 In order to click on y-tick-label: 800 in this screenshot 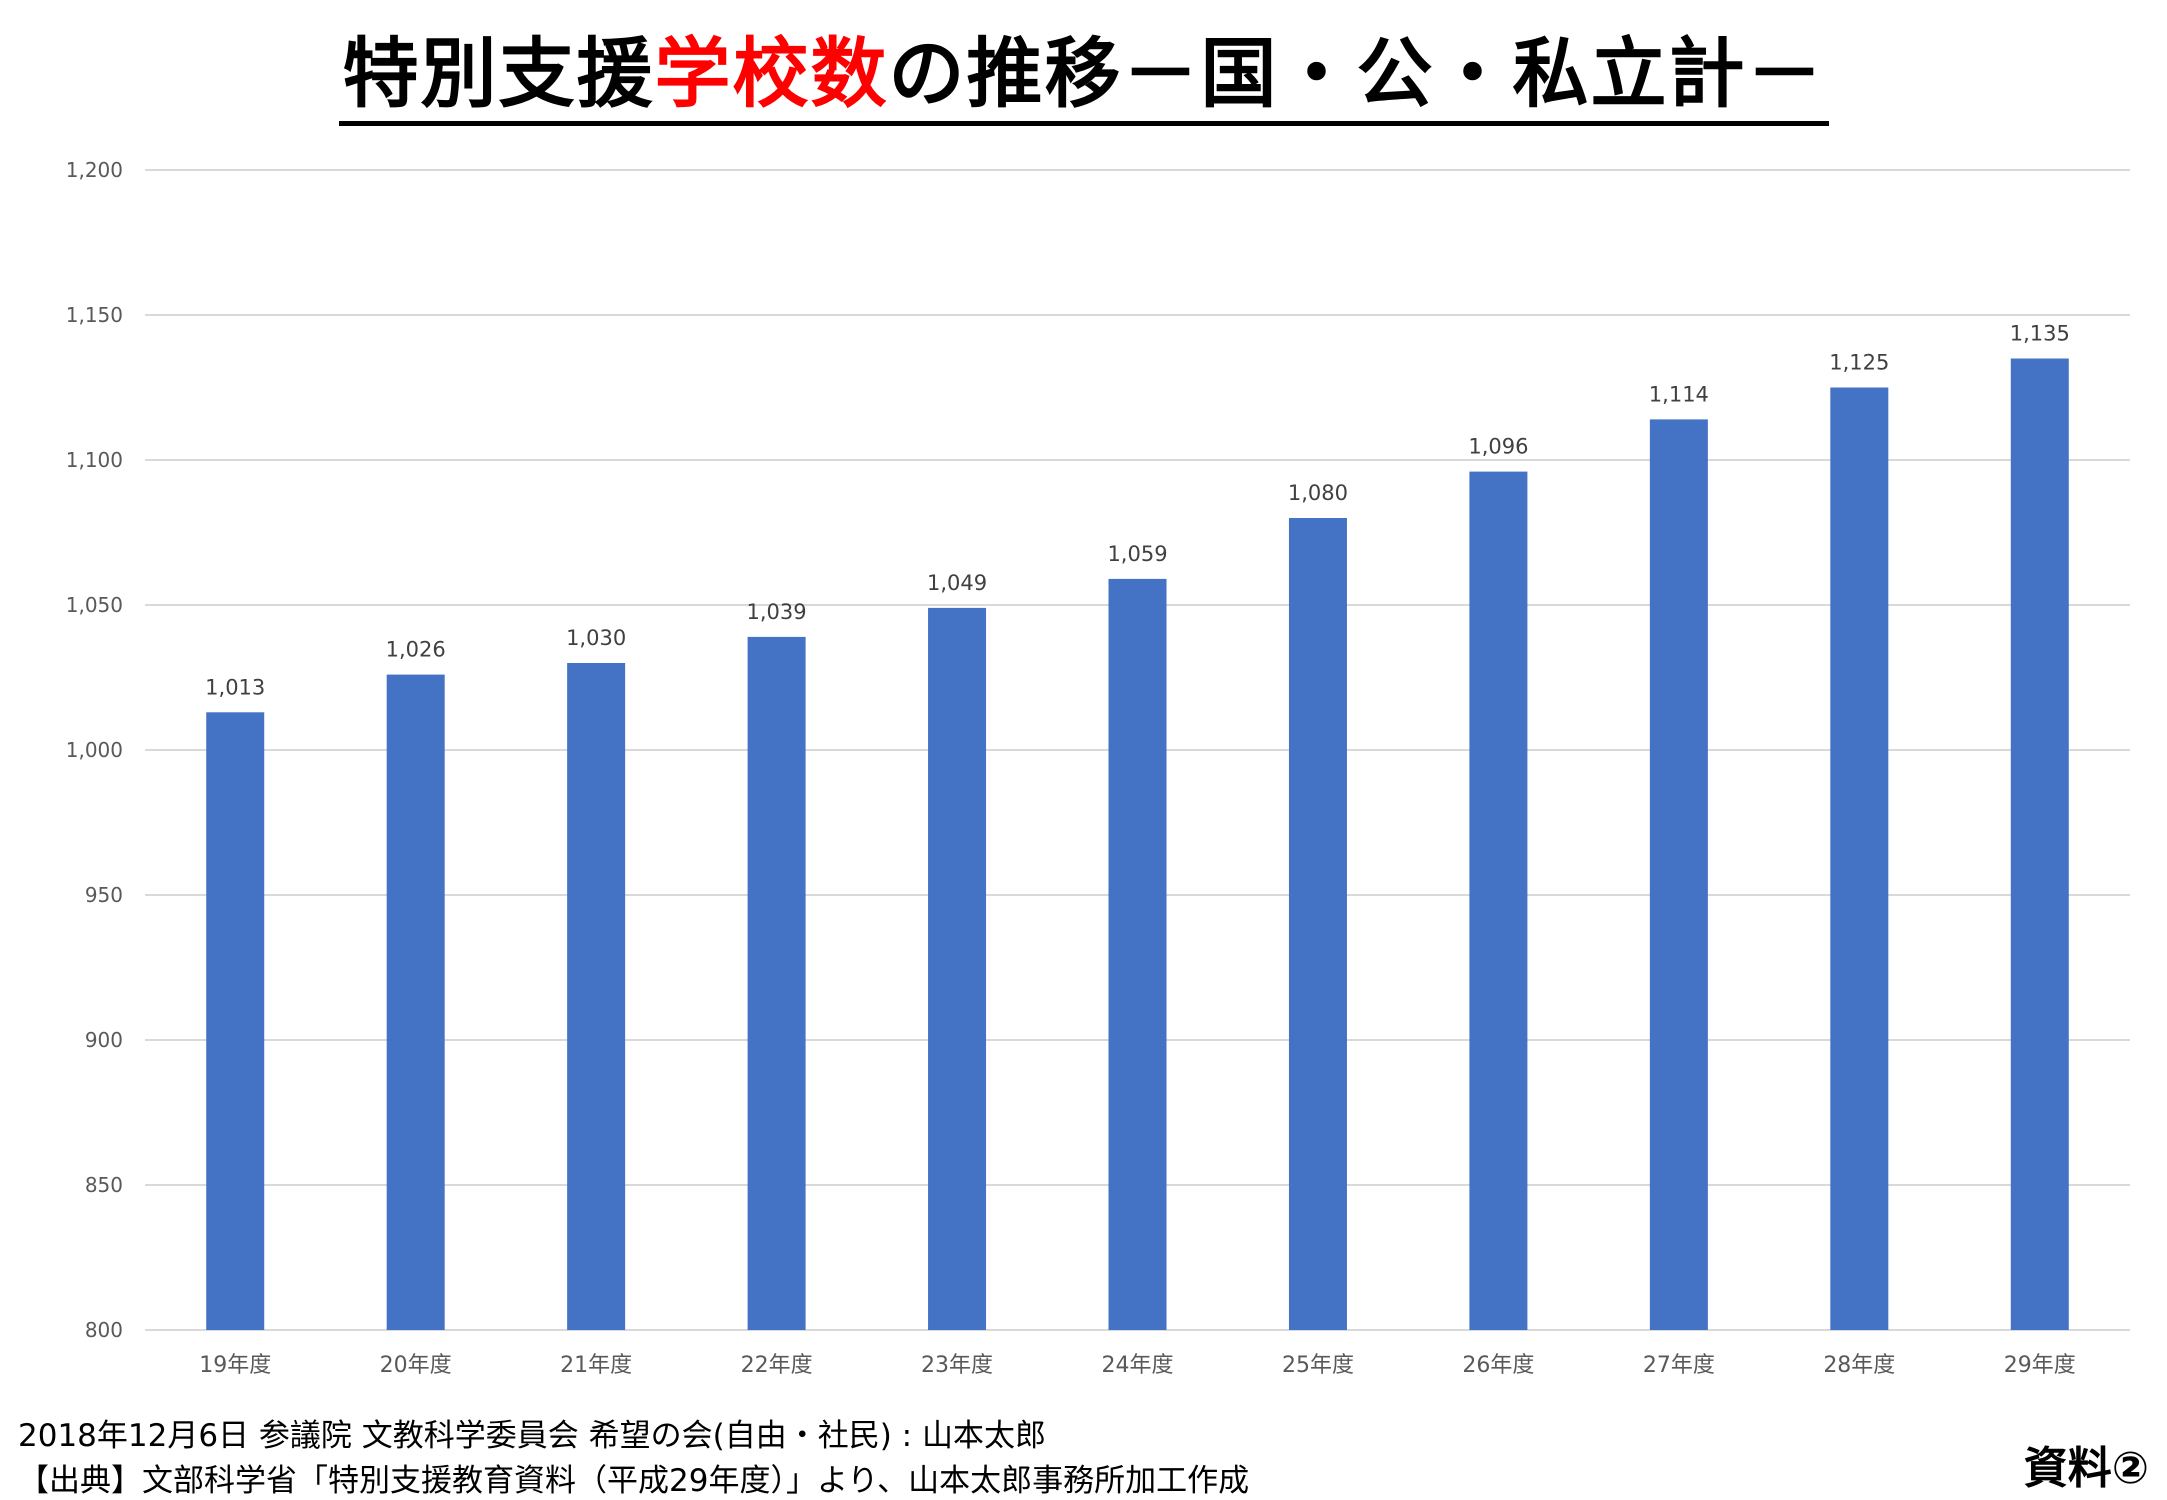, I will do `click(104, 1330)`.